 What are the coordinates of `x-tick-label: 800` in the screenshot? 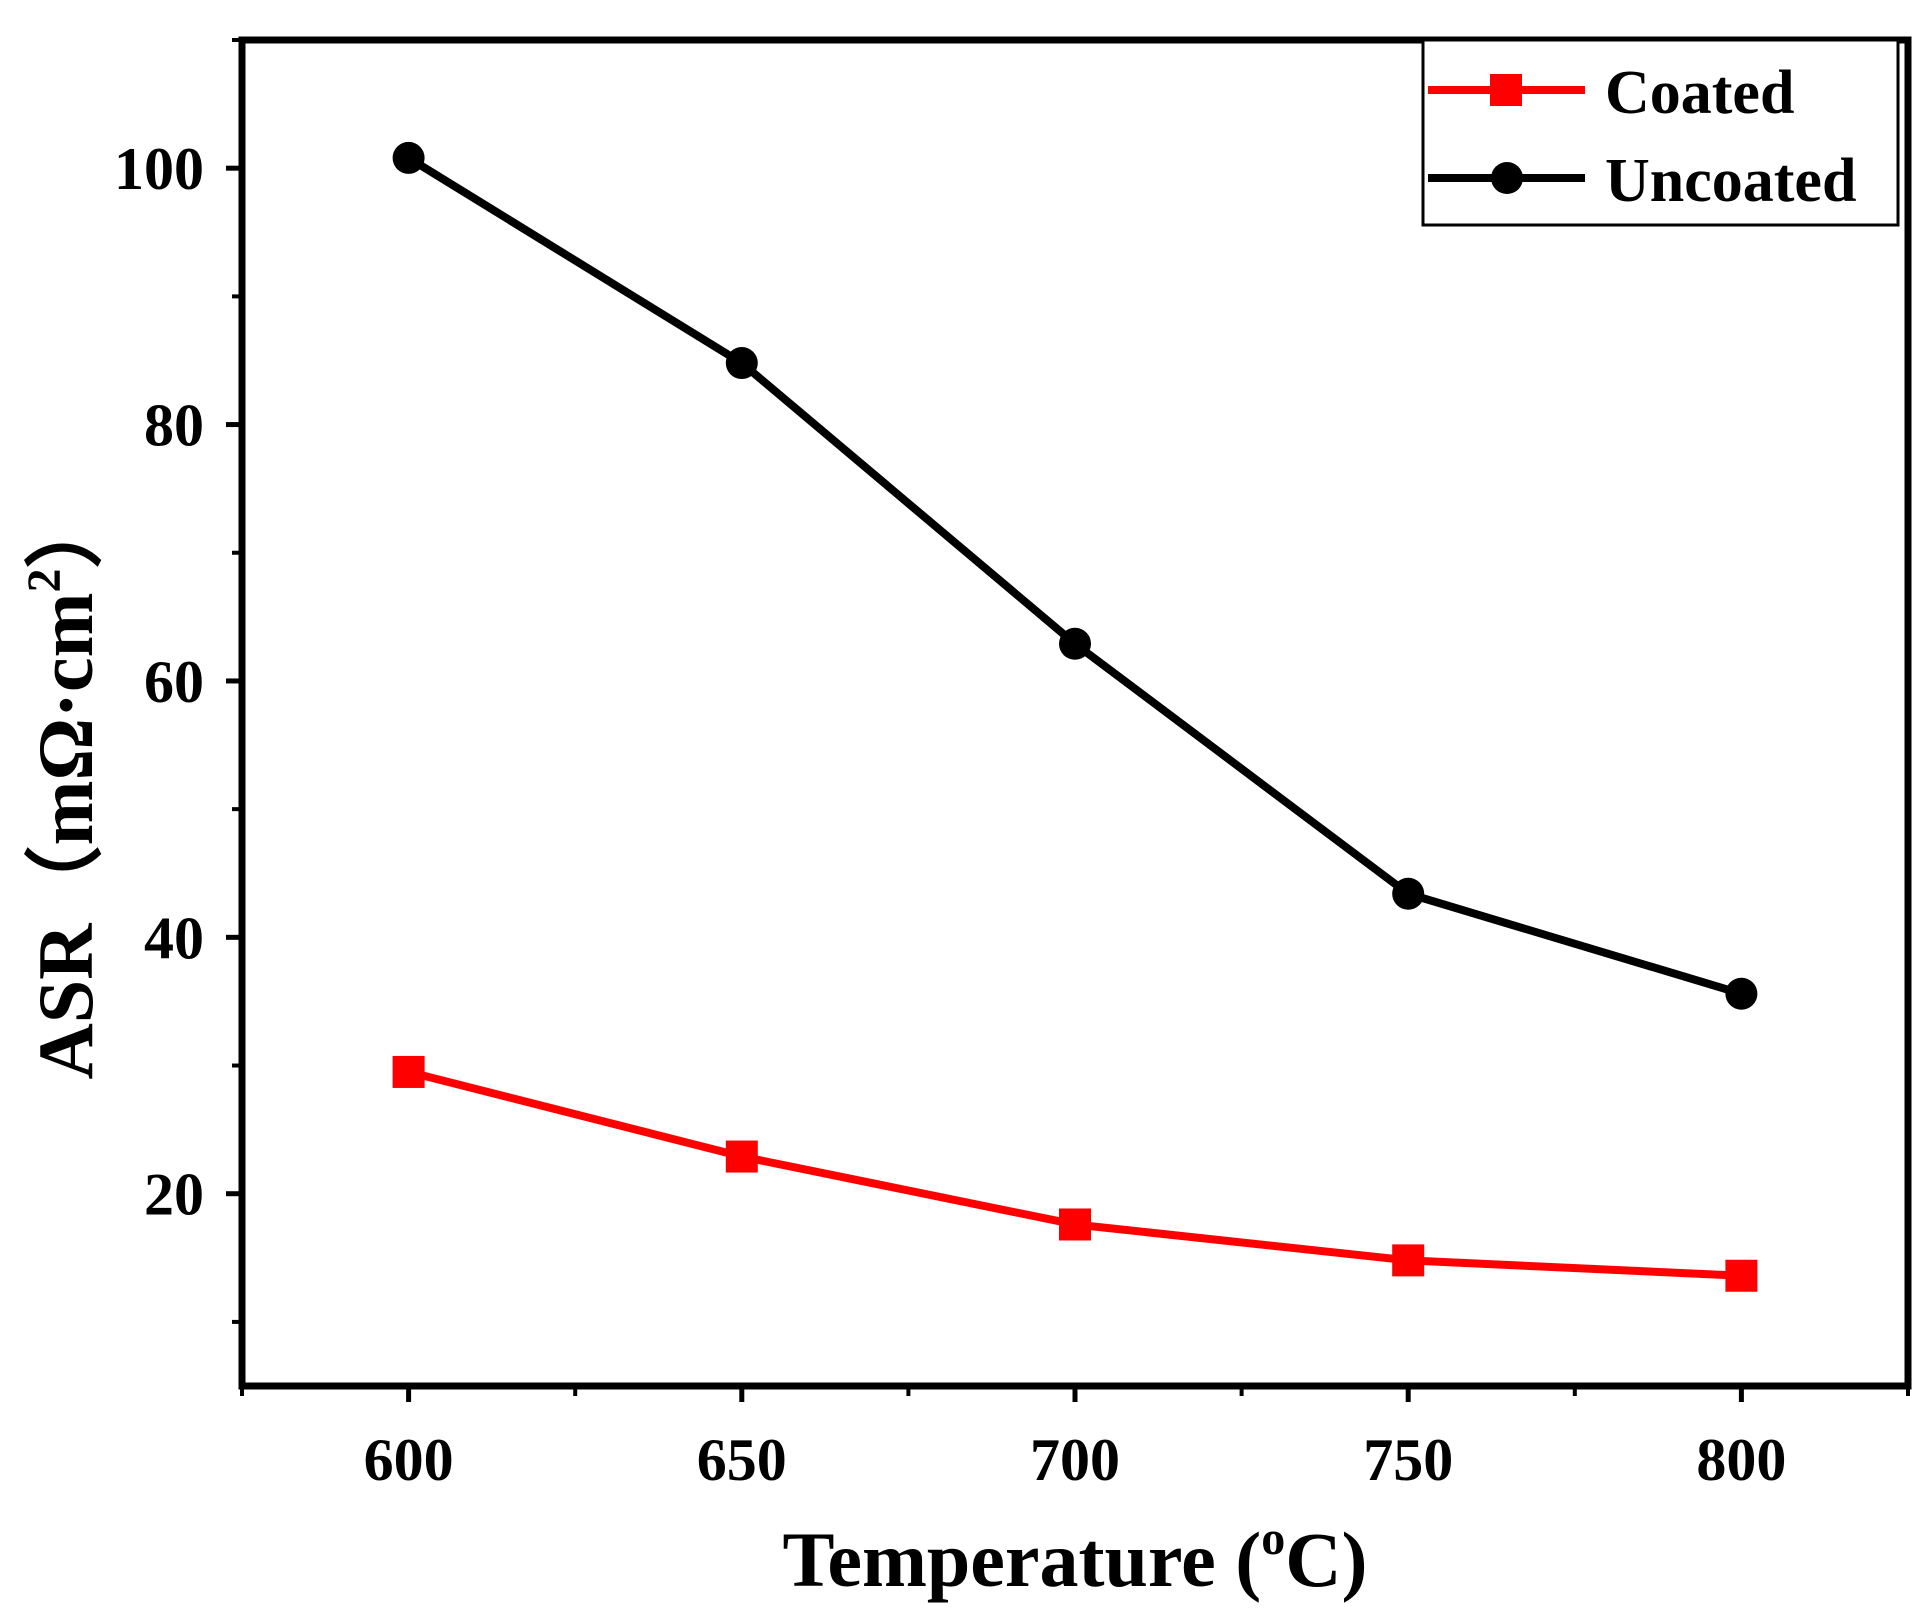 It's located at (1741, 1460).